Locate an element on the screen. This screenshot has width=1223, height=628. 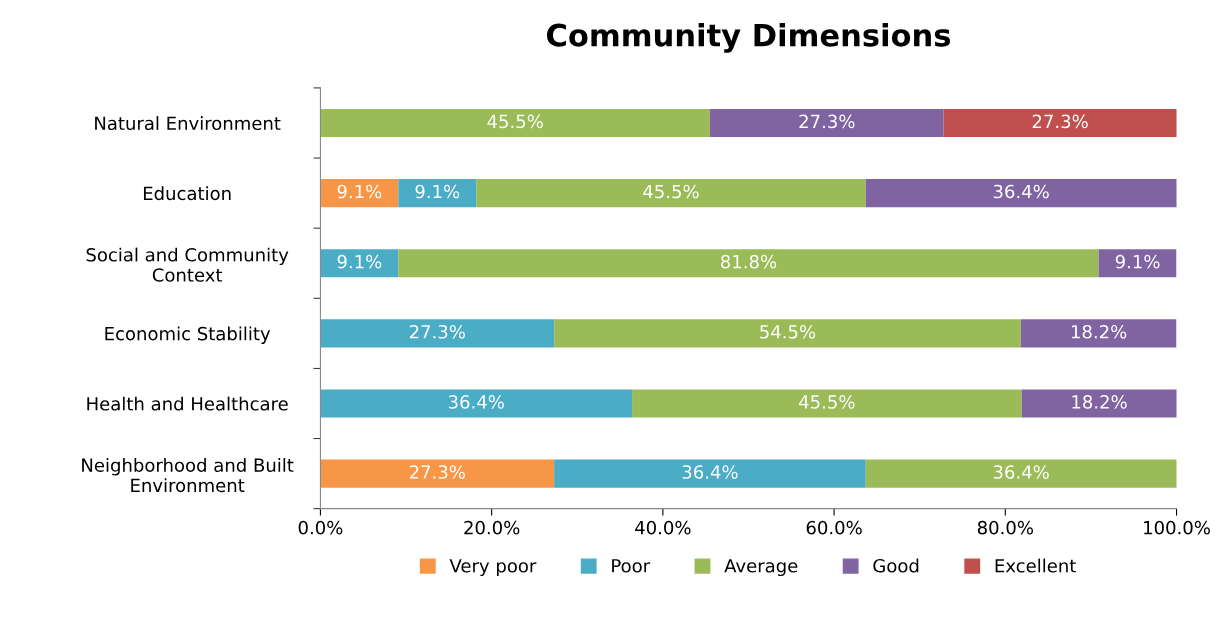
y-tick-label: Neighborhood and Built Environment is located at coordinates (188, 475).